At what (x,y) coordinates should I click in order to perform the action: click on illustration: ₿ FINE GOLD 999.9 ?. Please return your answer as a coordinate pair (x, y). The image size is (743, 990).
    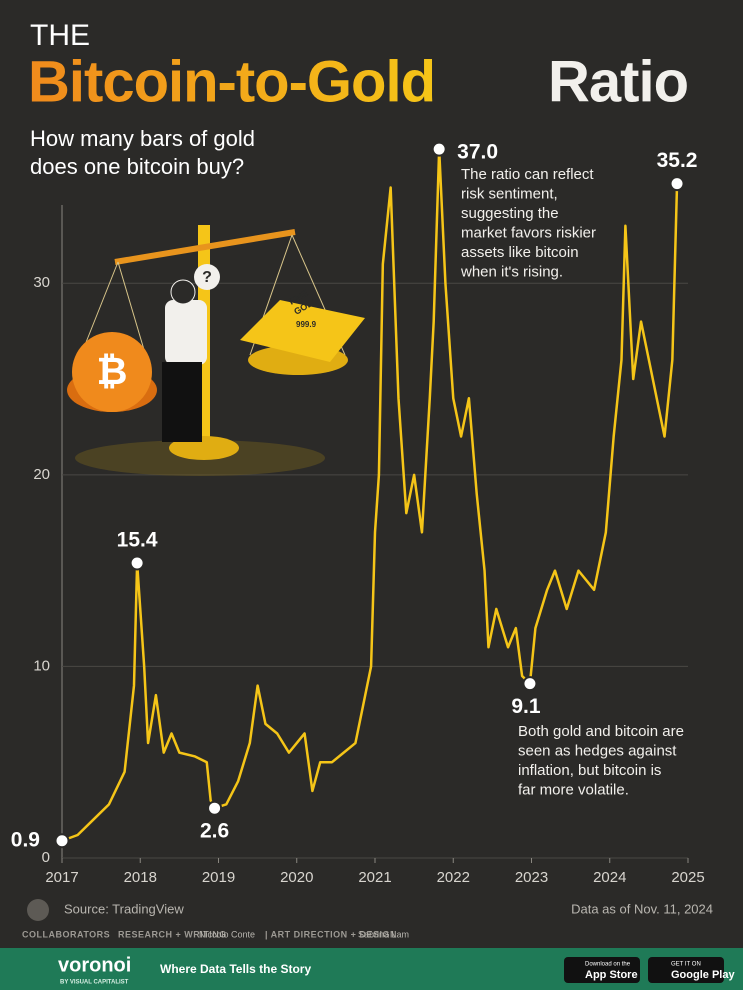
    Looking at the image, I should click on (216, 350).